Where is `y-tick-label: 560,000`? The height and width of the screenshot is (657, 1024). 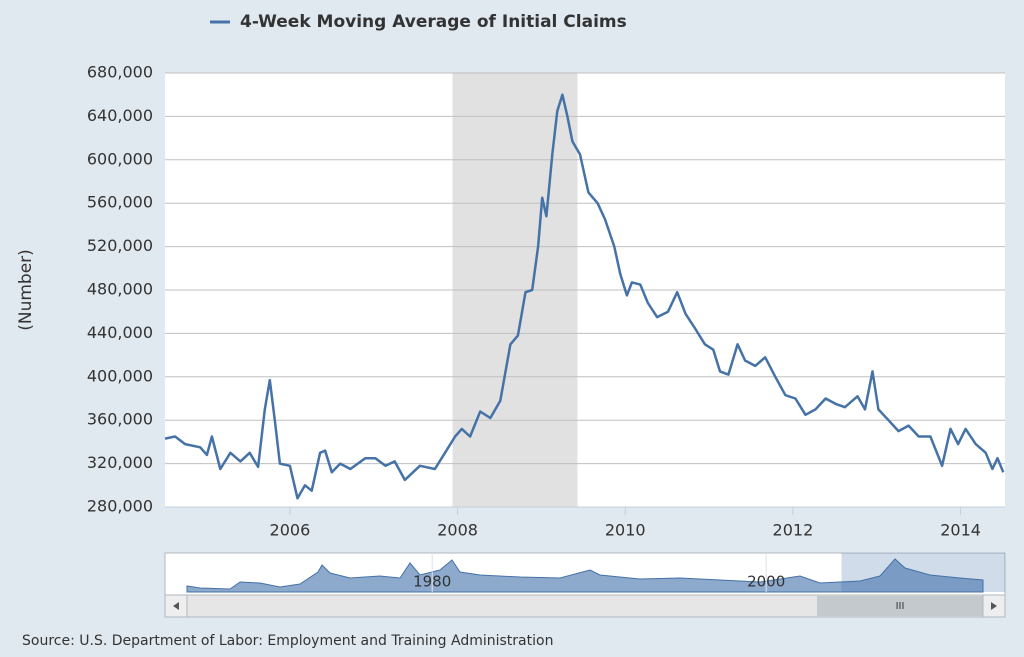 y-tick-label: 560,000 is located at coordinates (120, 202).